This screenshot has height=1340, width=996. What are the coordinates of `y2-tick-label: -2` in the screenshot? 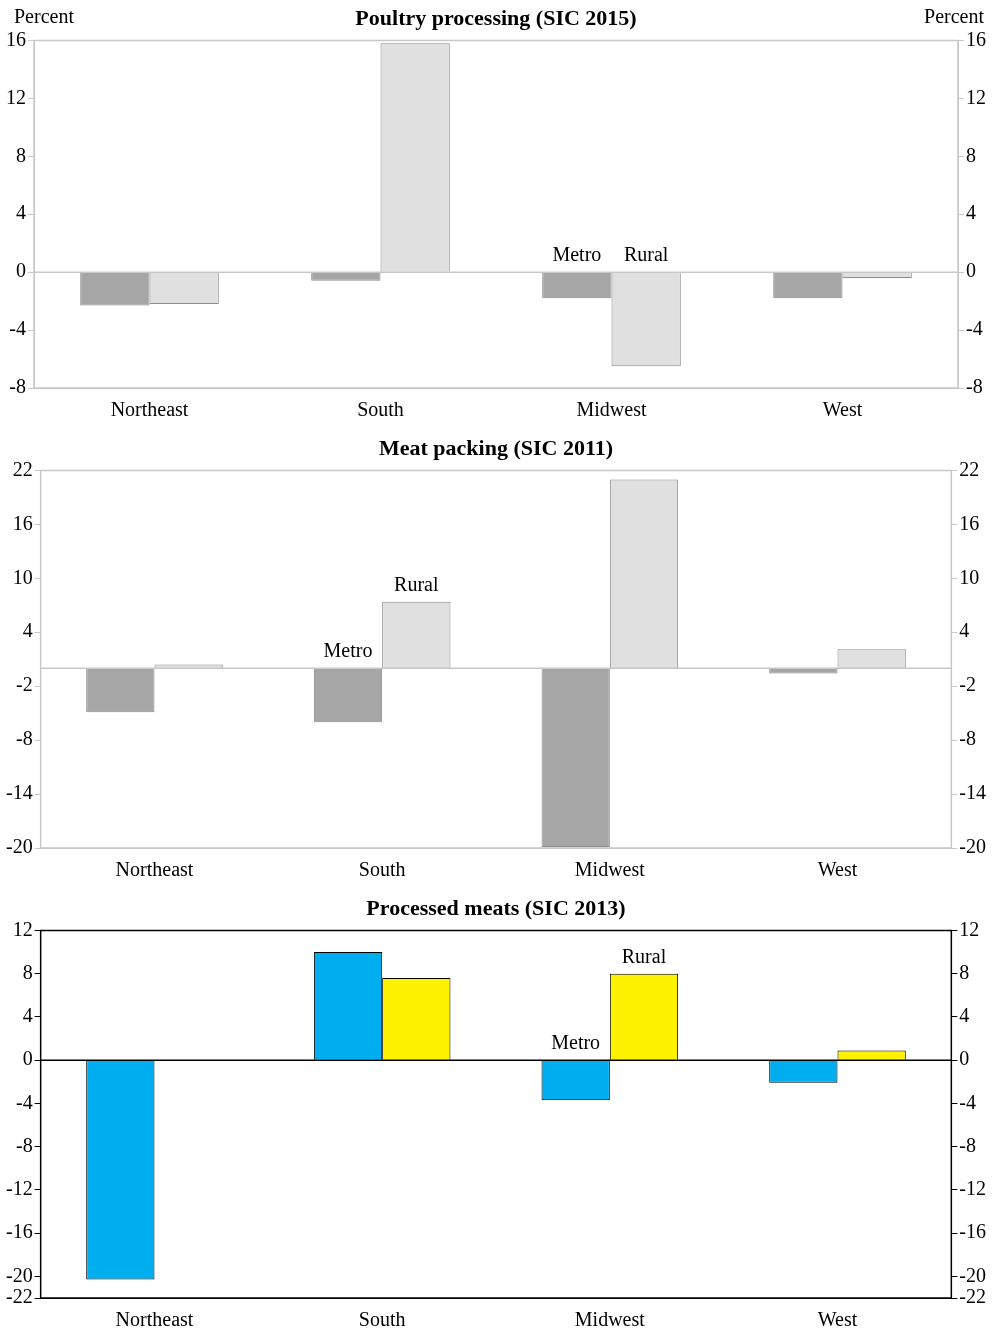 It's located at (968, 684).